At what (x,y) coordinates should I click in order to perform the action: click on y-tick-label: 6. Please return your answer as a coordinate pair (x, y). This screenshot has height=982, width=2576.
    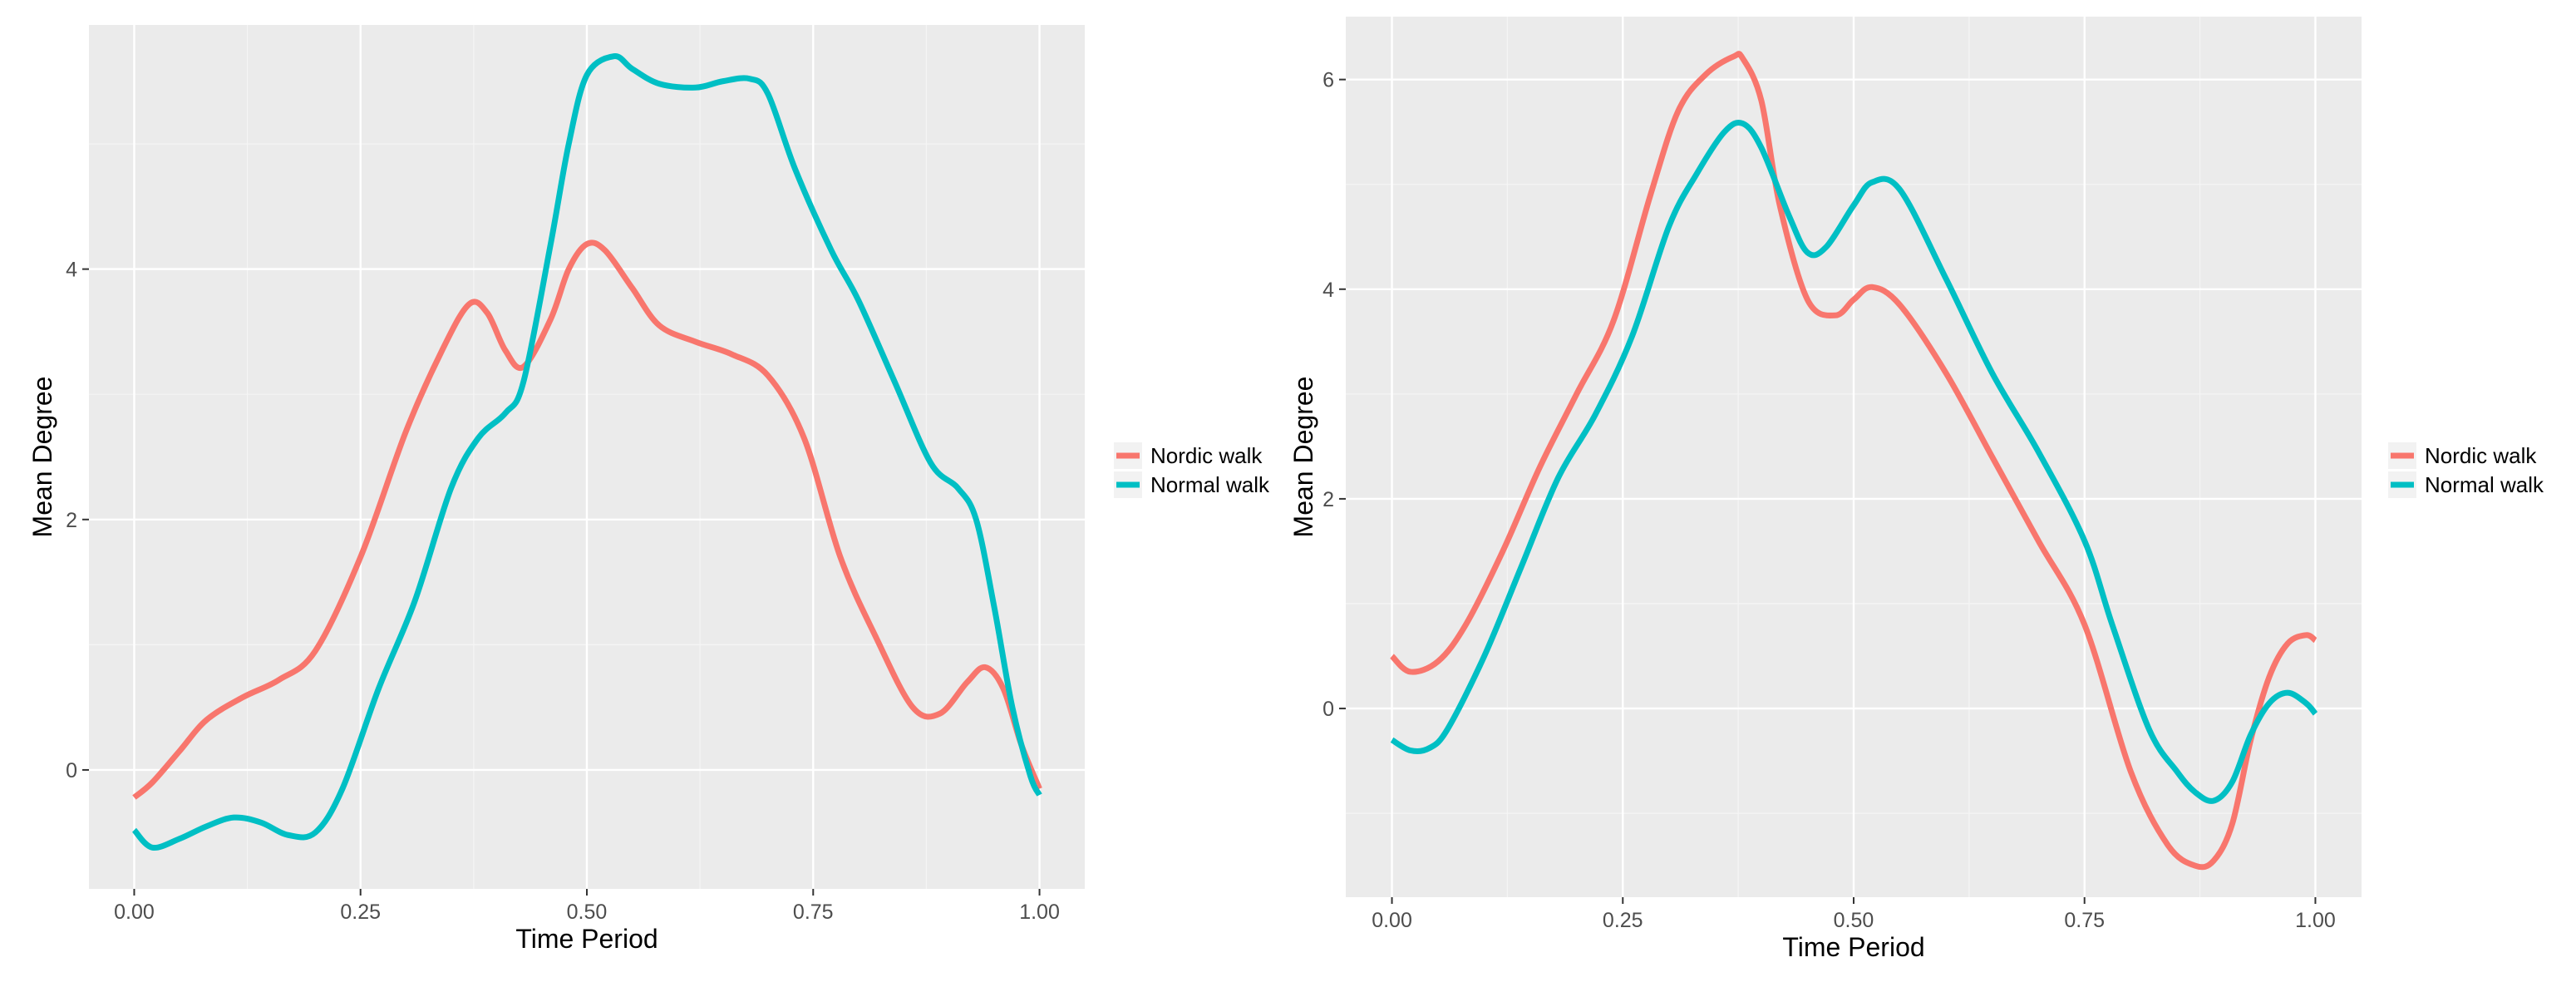
    Looking at the image, I should click on (1328, 80).